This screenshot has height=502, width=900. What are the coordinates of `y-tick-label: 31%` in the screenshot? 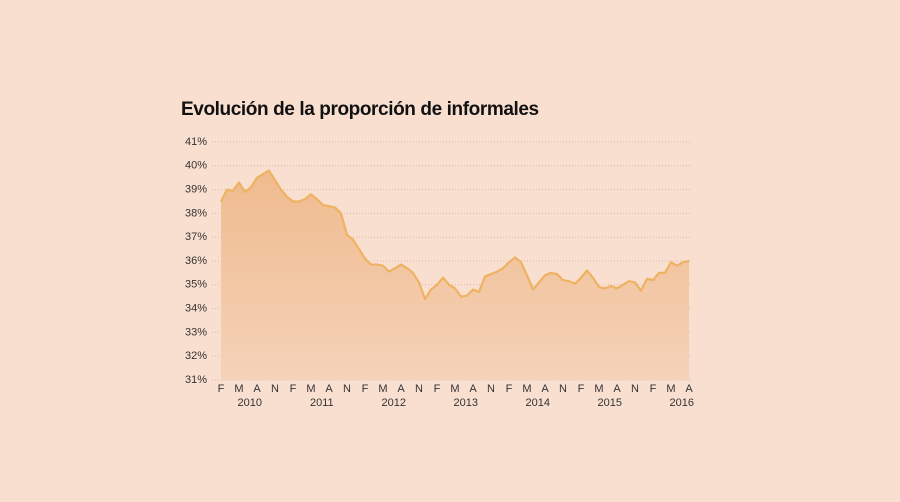 It's located at (196, 380).